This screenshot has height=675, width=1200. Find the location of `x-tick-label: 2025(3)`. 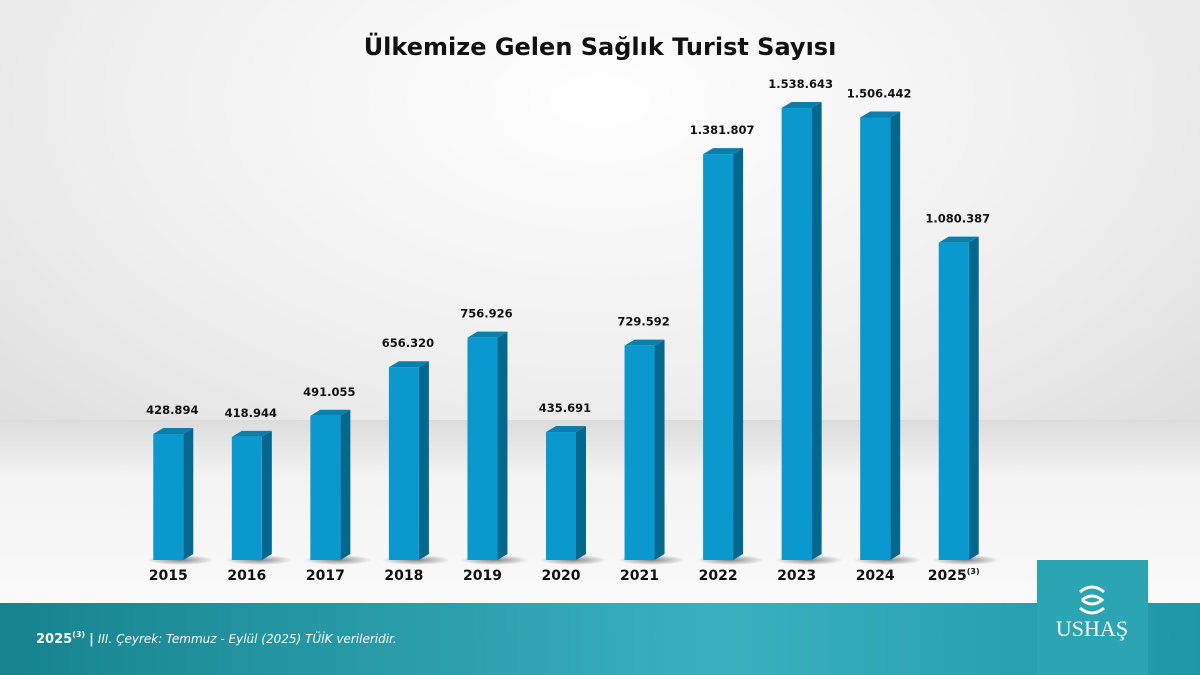

x-tick-label: 2025(3) is located at coordinates (954, 575).